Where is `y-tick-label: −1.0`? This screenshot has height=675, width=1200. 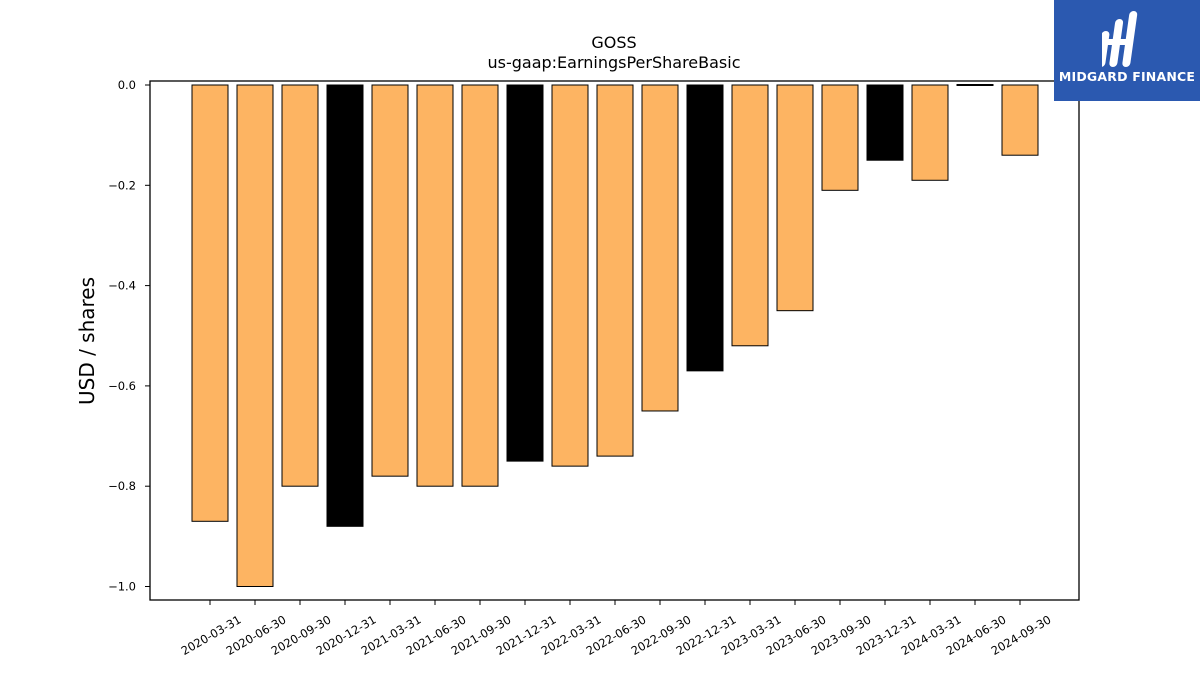 y-tick-label: −1.0 is located at coordinates (122, 587).